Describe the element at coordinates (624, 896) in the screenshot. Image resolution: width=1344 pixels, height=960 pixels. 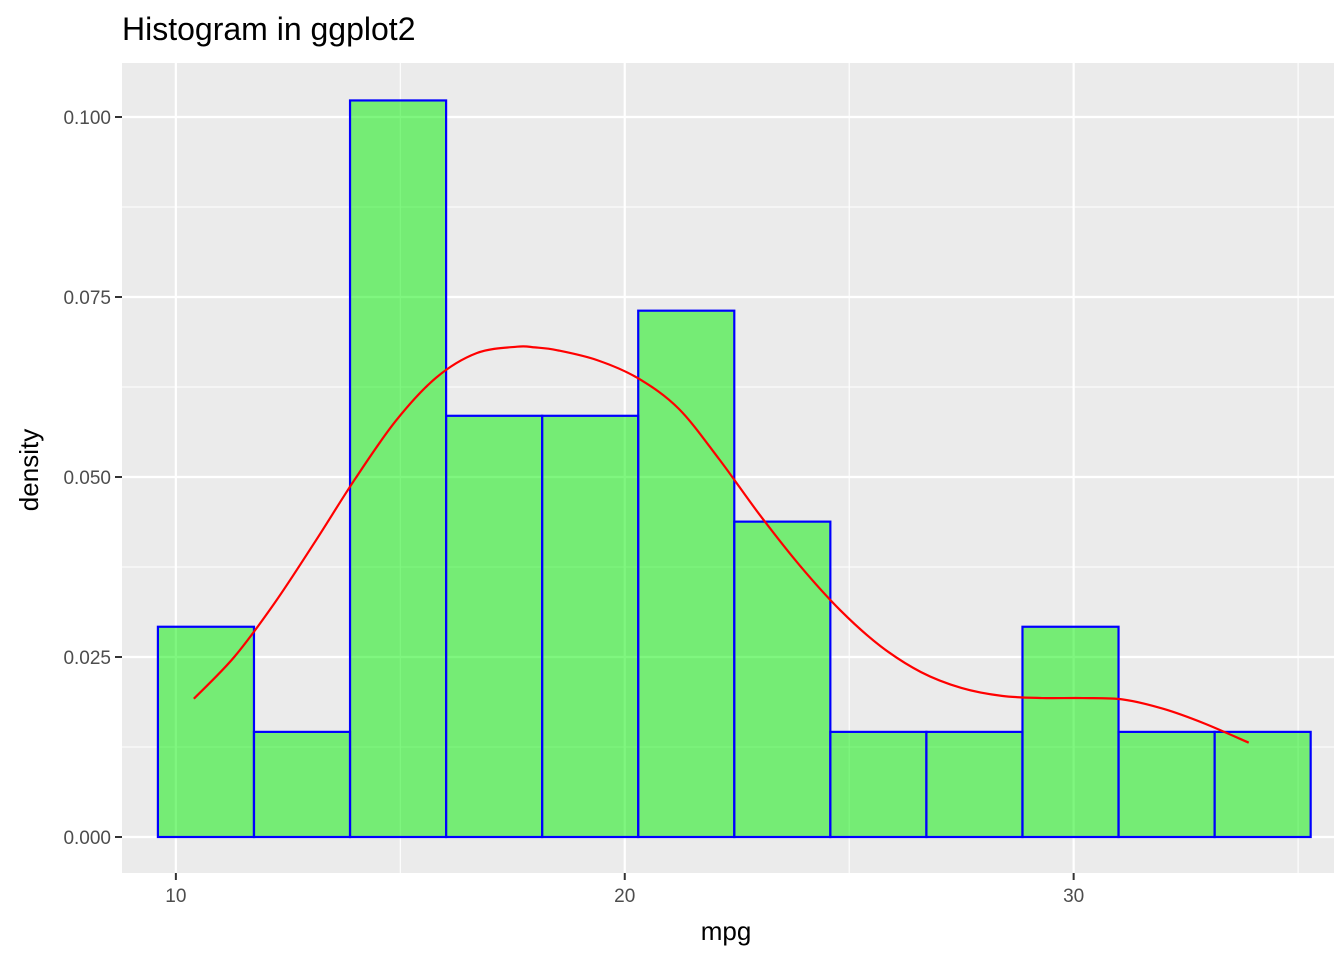
I see `x-tick-label: 20` at that location.